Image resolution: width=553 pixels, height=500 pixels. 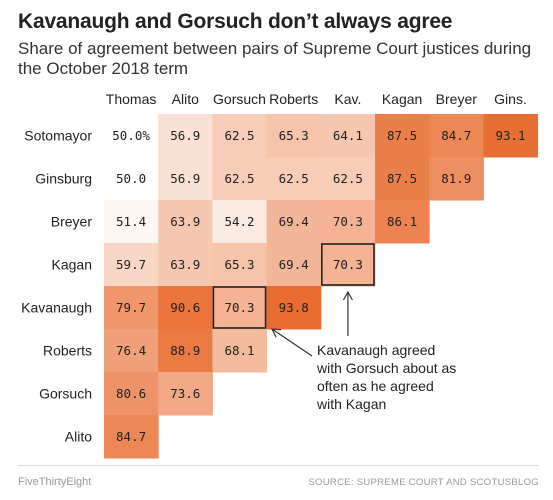 I want to click on row-label: Kagan, so click(x=72, y=265).